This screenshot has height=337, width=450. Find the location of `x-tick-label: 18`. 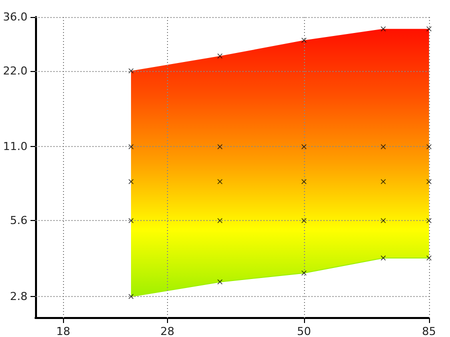

x-tick-label: 18 is located at coordinates (63, 331).